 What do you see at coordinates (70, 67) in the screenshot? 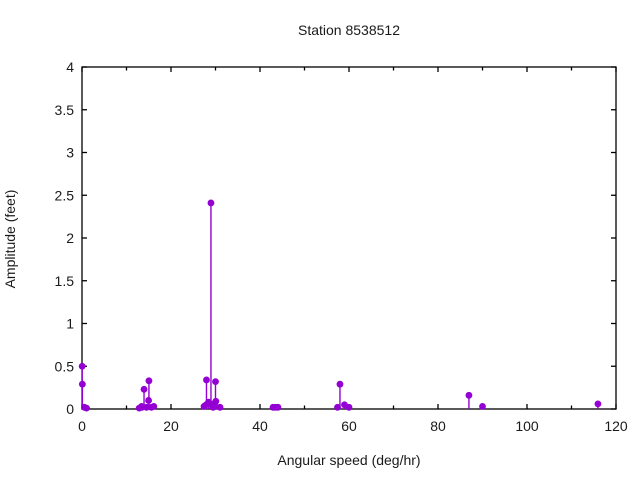
I see `y-tick-label: 4` at bounding box center [70, 67].